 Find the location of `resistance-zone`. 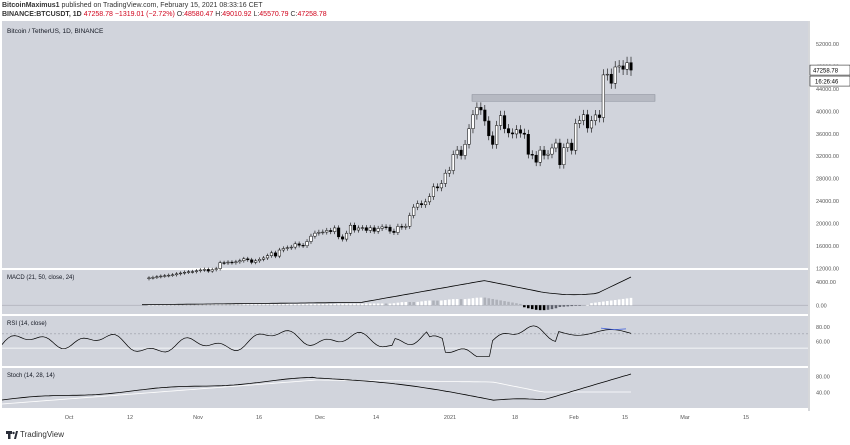

resistance-zone is located at coordinates (563, 98).